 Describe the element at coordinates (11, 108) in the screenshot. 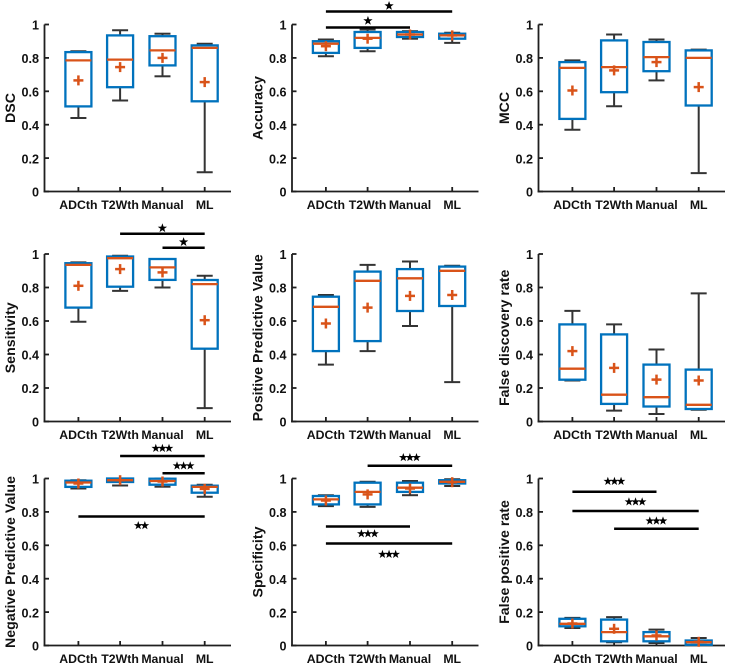

I see `svg-text: DSC` at that location.